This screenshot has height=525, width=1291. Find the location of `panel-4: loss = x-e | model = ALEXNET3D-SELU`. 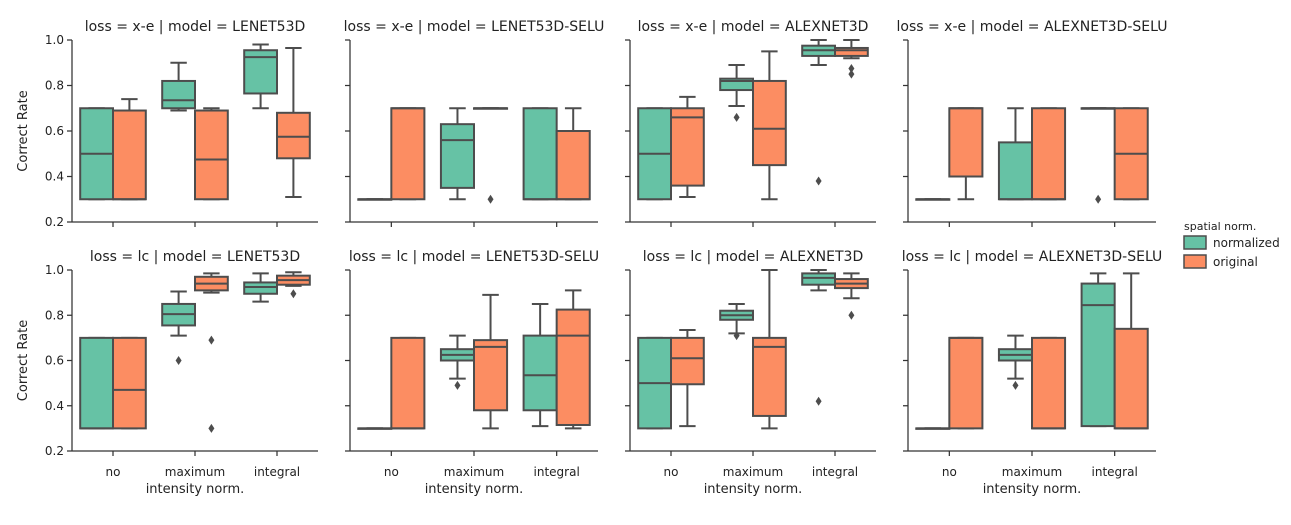

panel-4: loss = x-e | model = ALEXNET3D-SELU is located at coordinates (1032, 123).